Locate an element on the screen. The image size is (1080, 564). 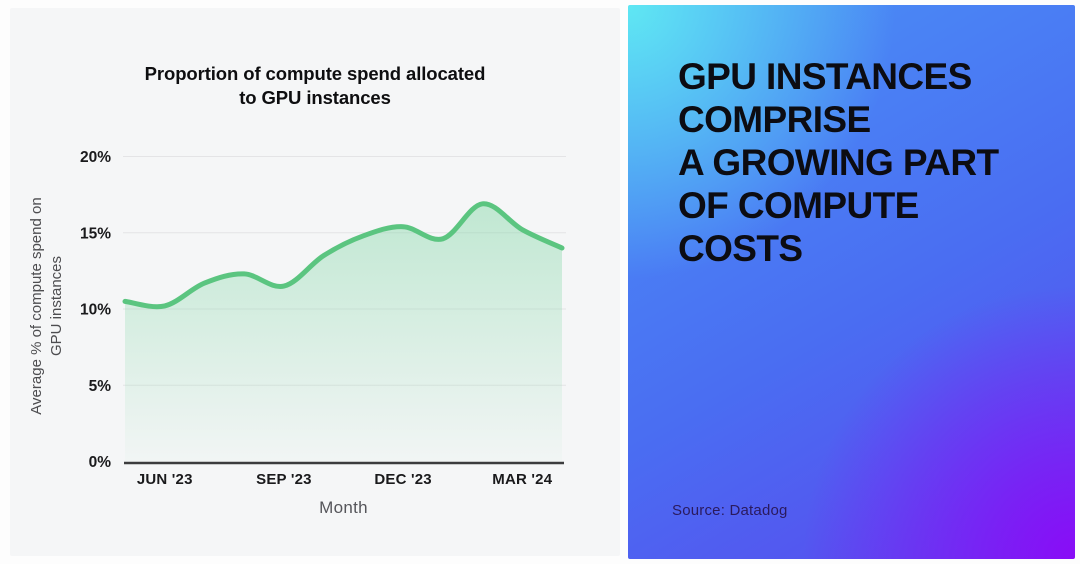
y-tick-labels: 0% 5% 10% 15% 20% is located at coordinates (95, 310).